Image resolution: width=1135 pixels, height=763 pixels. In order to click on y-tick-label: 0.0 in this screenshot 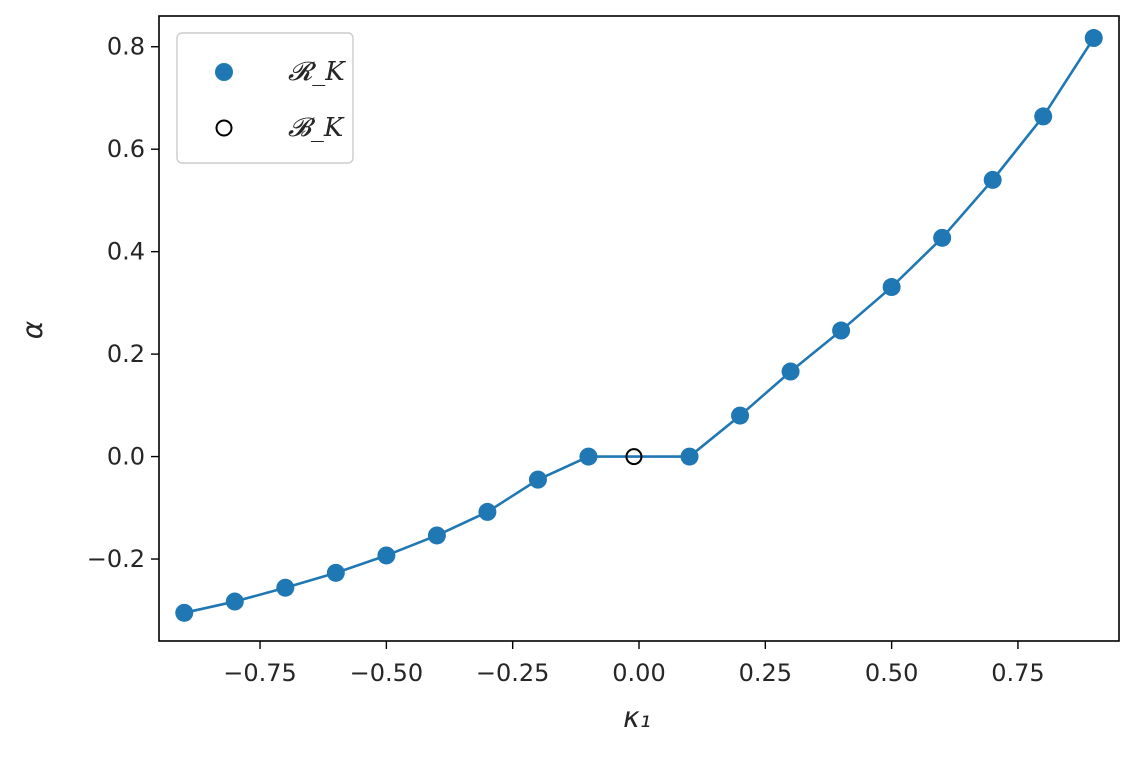, I will do `click(126, 457)`.